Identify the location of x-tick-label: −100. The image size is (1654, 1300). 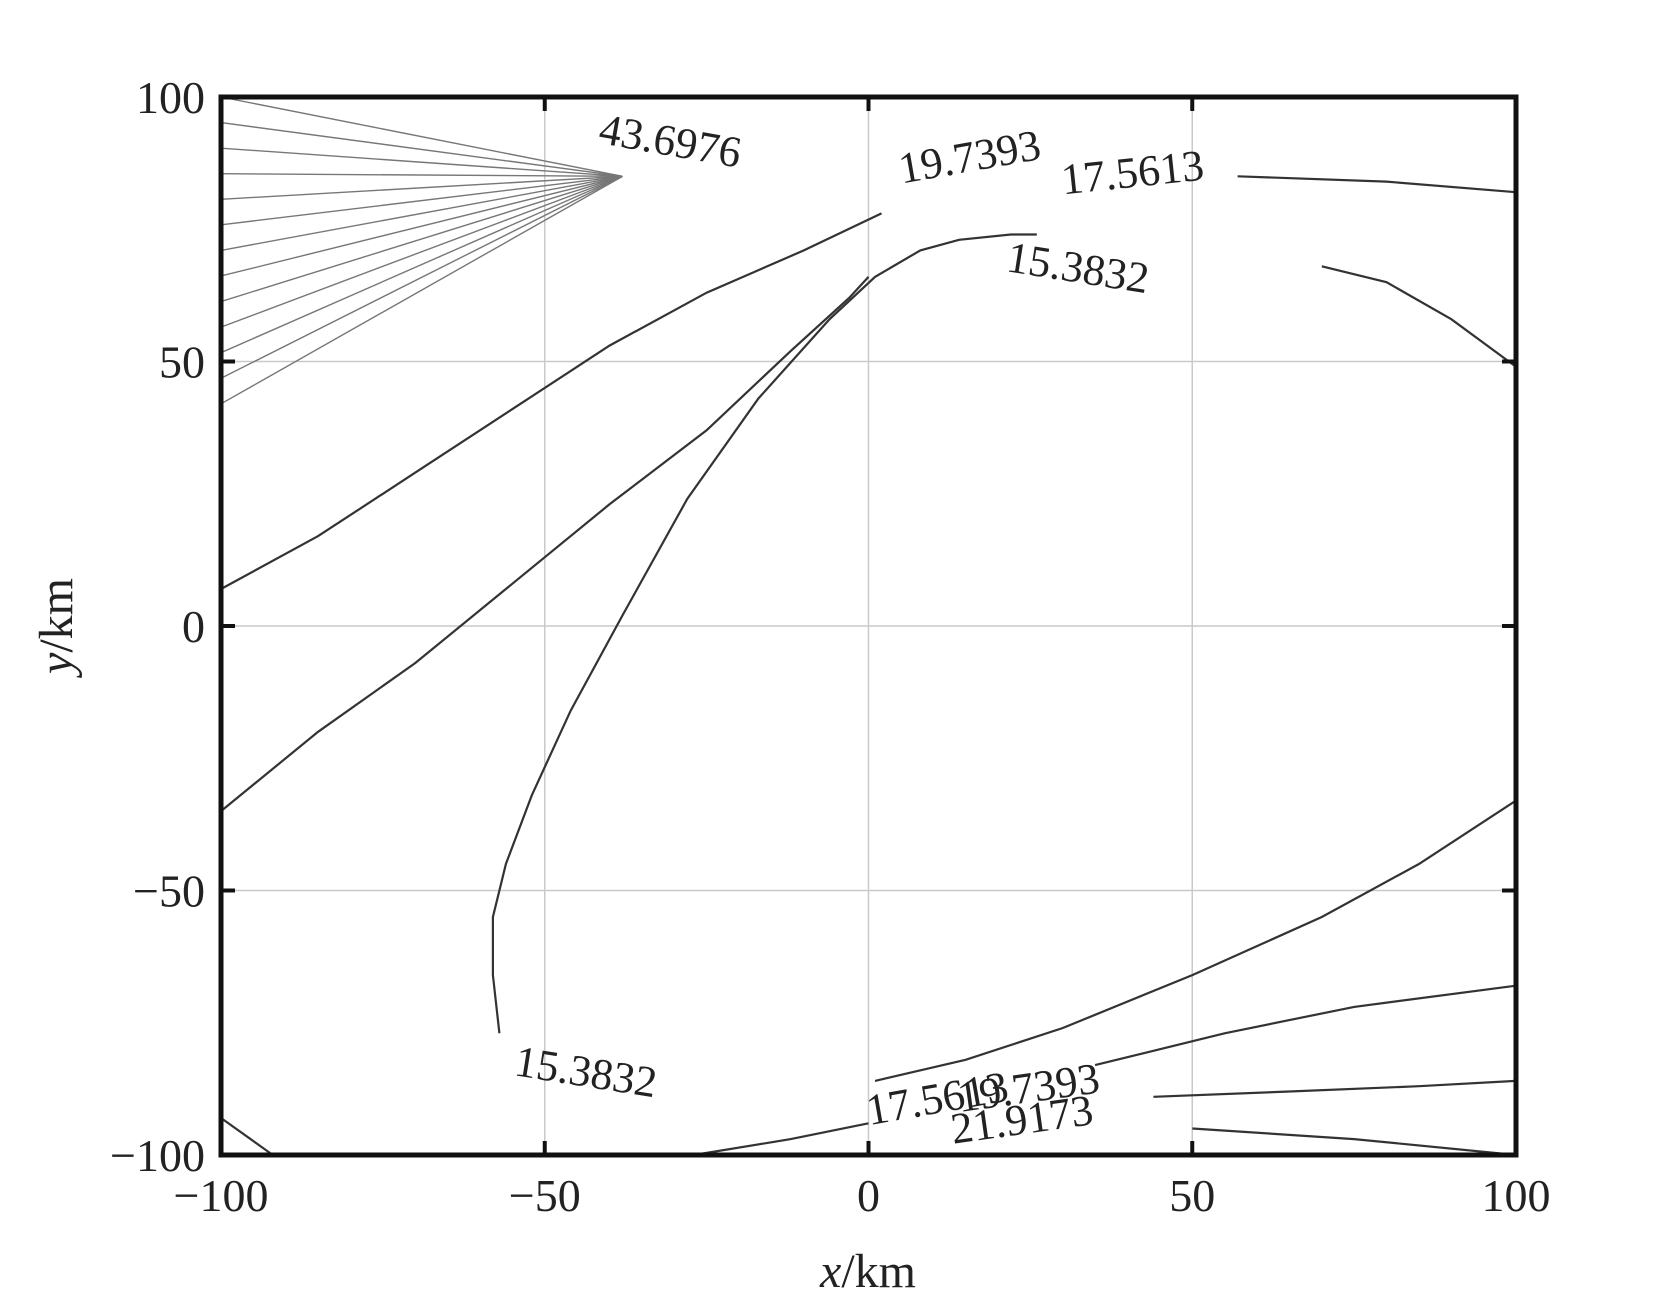
(221, 1195).